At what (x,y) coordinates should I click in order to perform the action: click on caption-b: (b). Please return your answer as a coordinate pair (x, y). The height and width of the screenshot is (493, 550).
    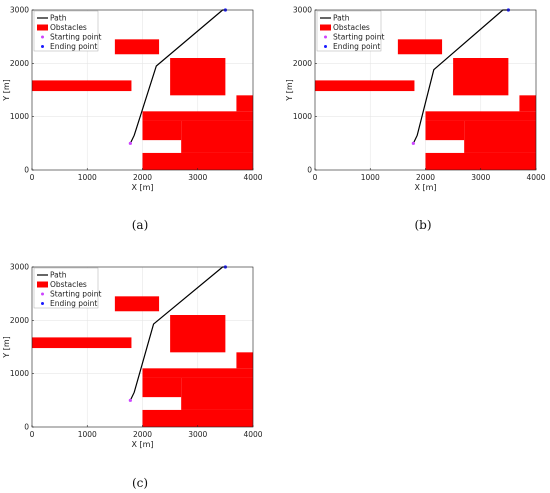
    Looking at the image, I should click on (423, 225).